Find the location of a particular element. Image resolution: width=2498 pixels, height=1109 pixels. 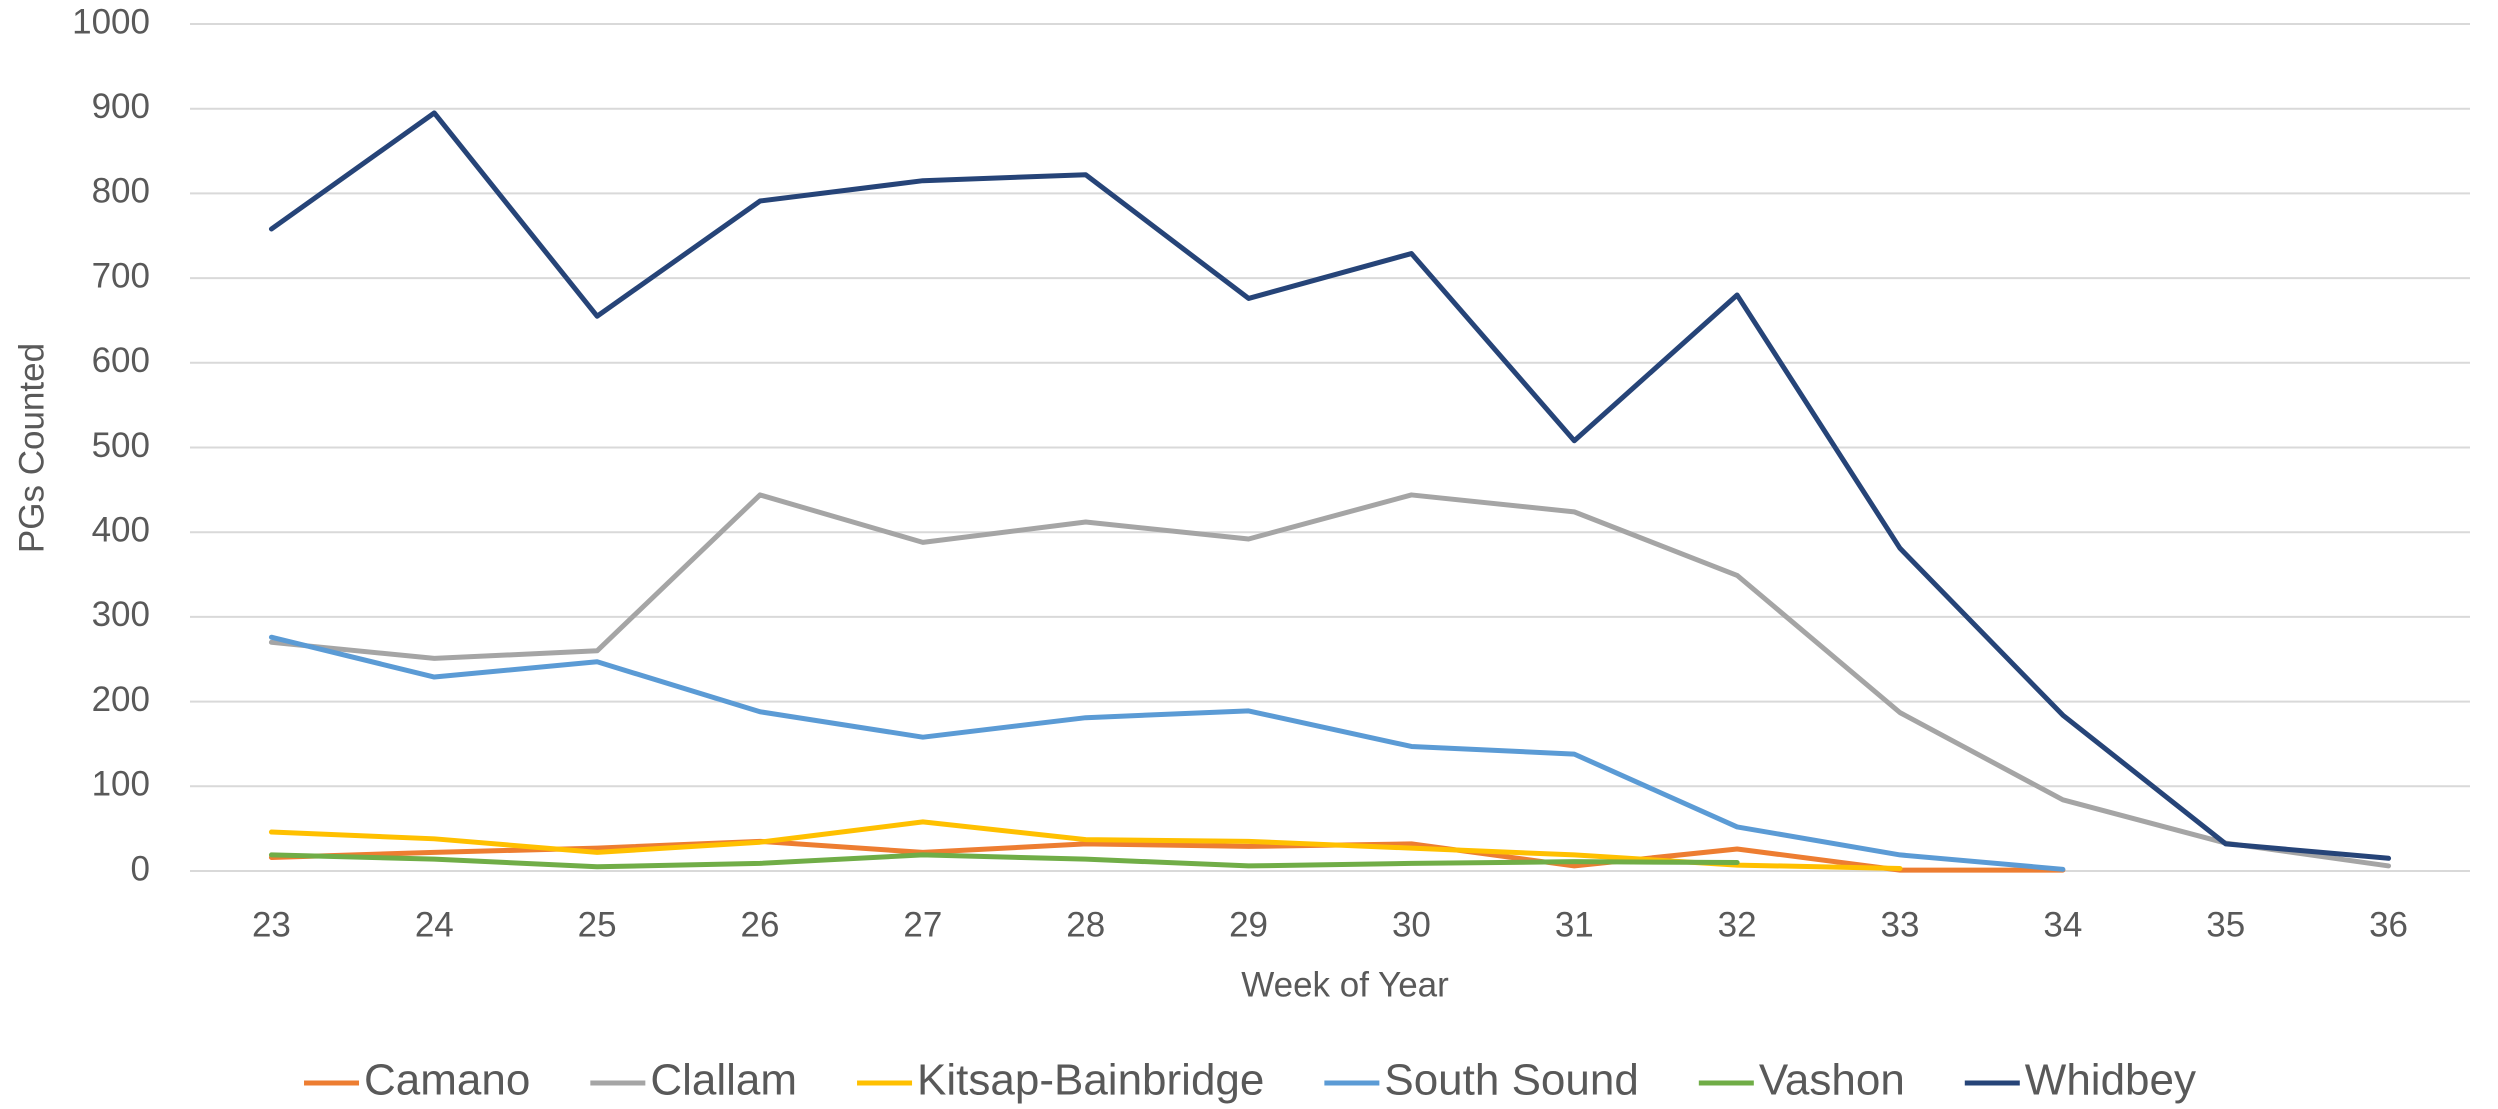

legend-label: Vashon is located at coordinates (1832, 1080).